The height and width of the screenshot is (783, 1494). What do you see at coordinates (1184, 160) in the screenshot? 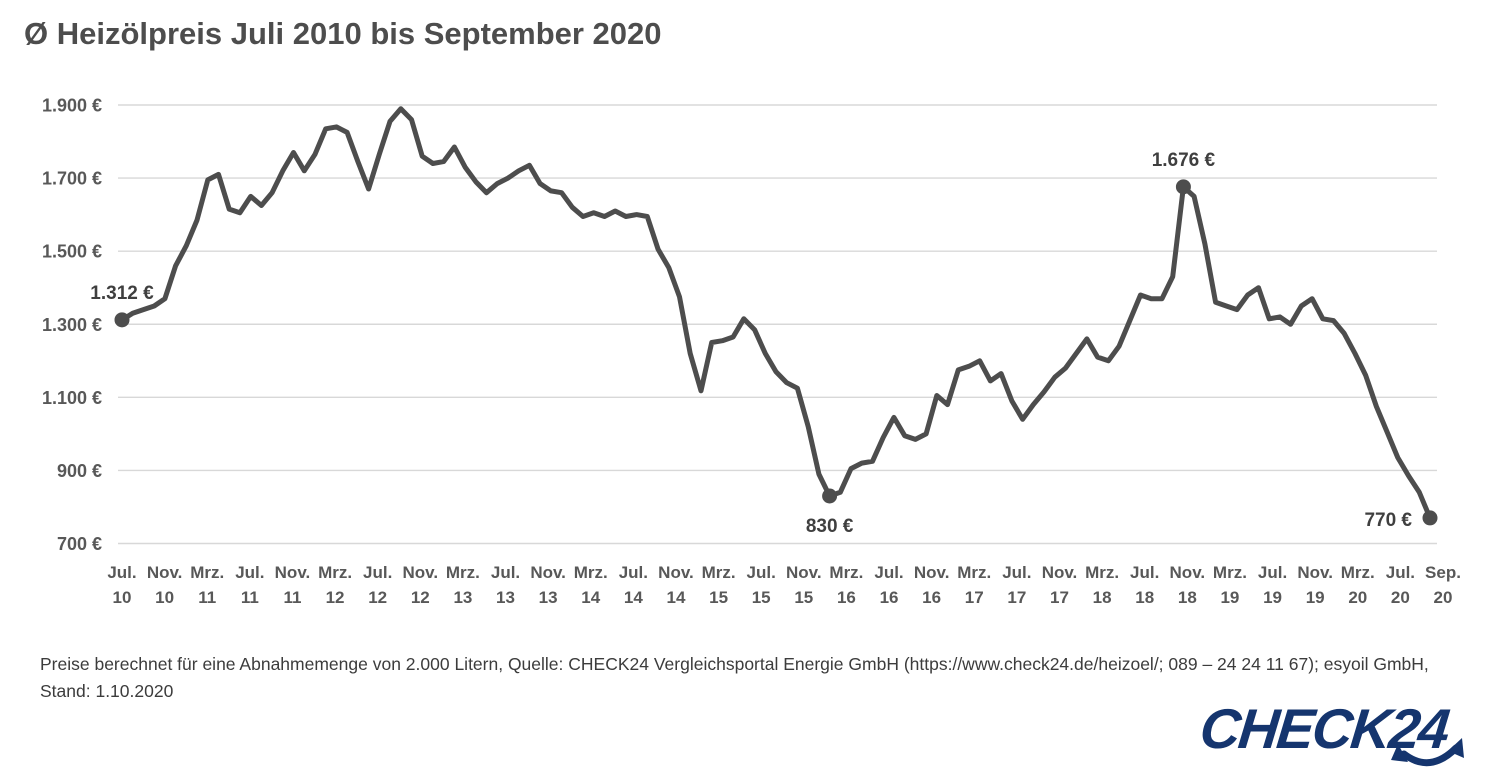
I see `annotation-label: 1.676 €` at bounding box center [1184, 160].